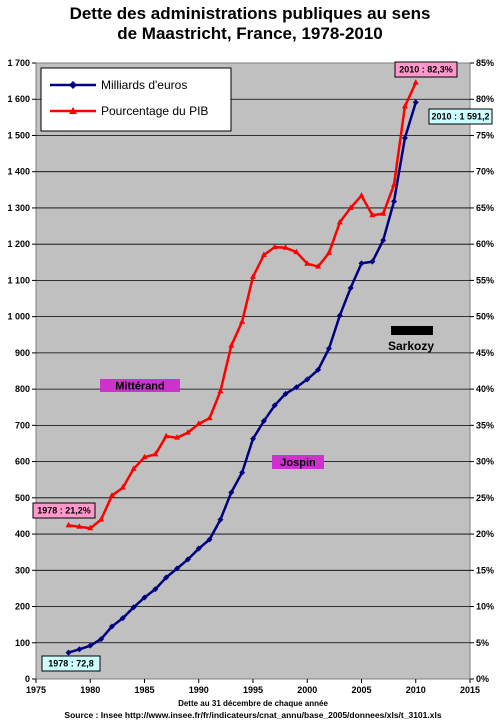  I want to click on debt-point-1983, so click(122, 618).